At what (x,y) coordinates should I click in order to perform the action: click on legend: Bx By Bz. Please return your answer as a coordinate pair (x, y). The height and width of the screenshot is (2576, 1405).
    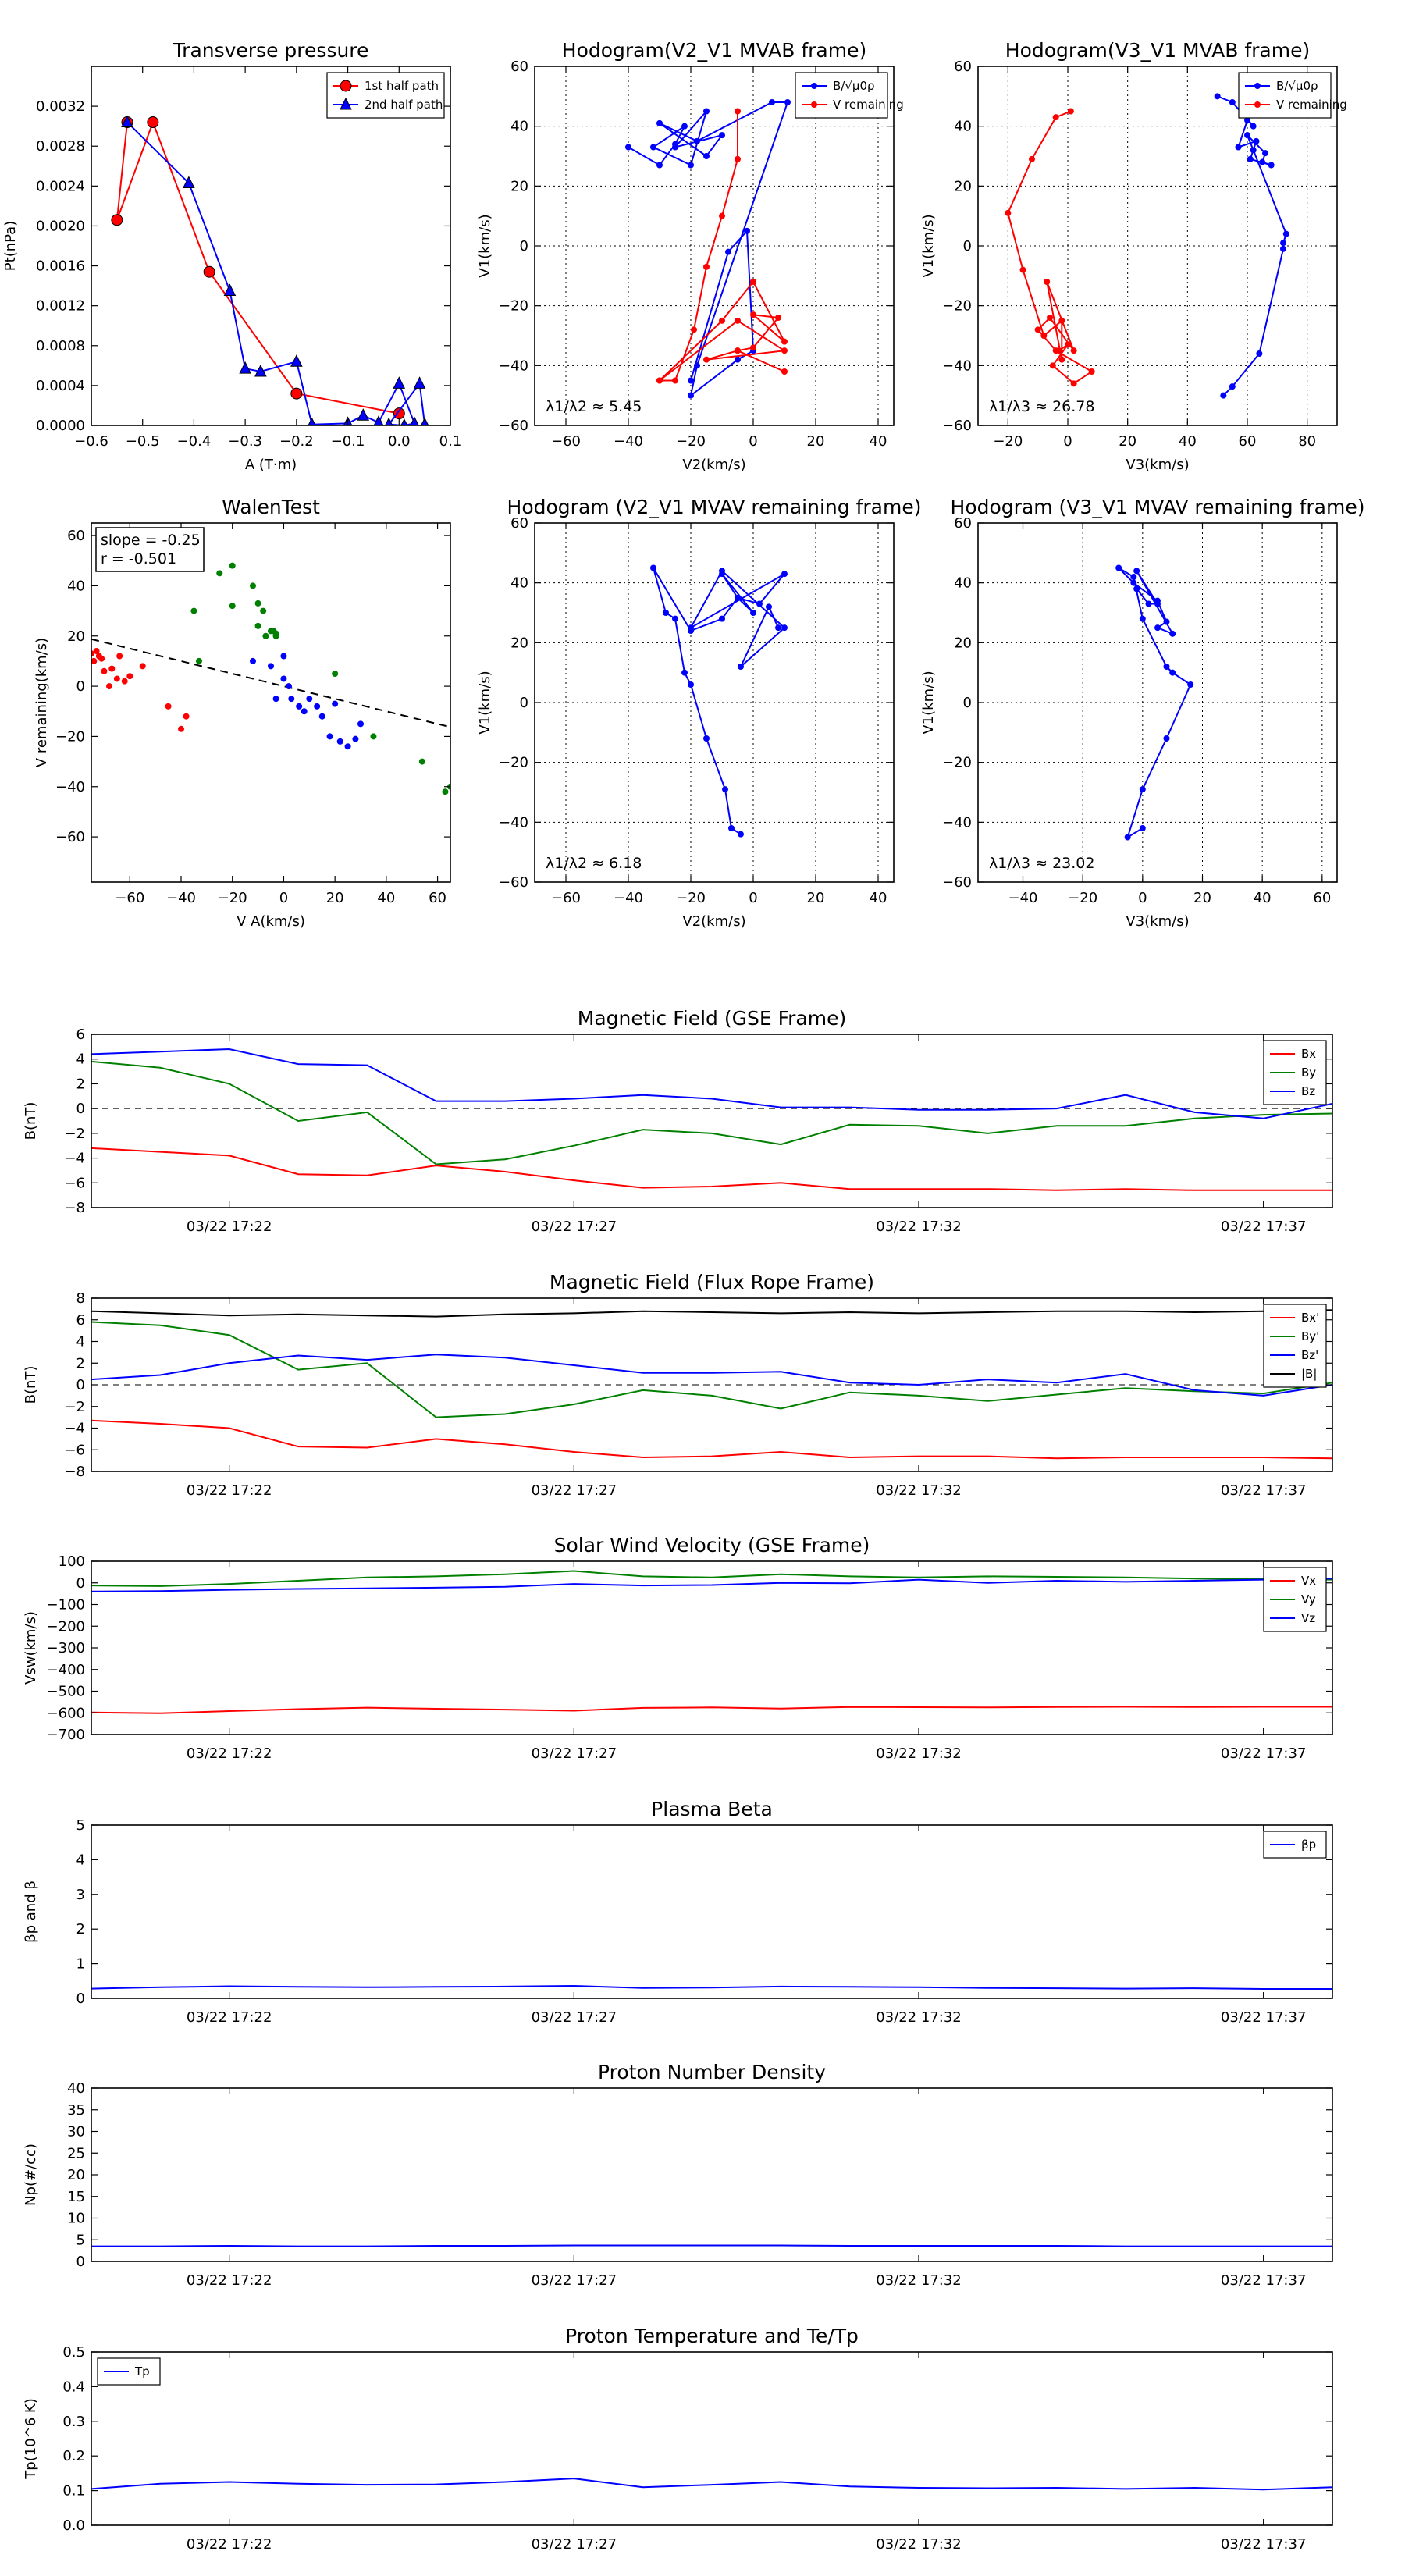
    Looking at the image, I should click on (1295, 1072).